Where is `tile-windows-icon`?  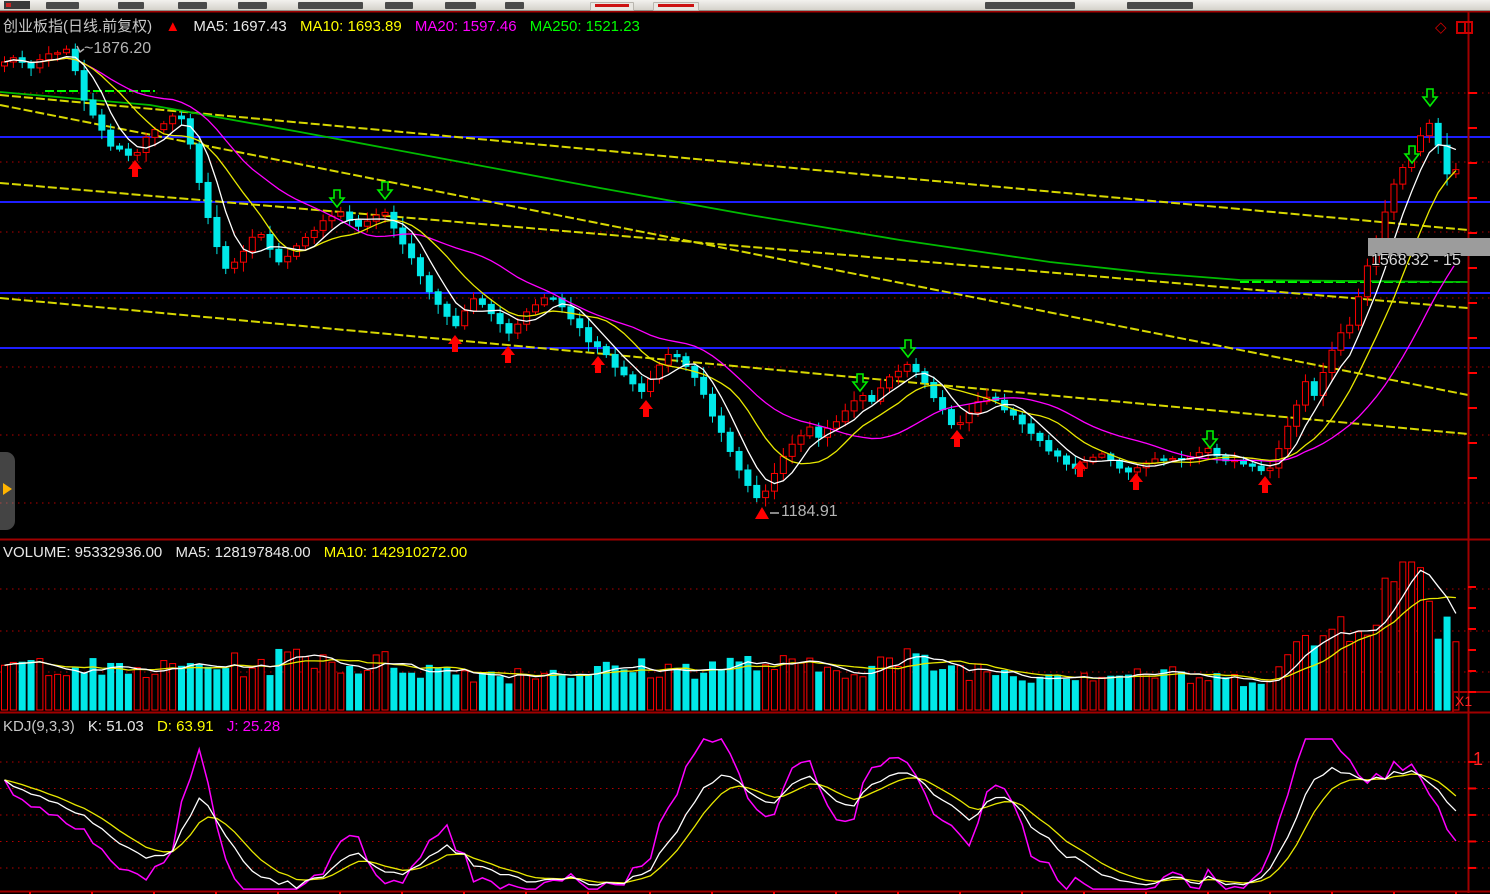 tile-windows-icon is located at coordinates (1464, 27).